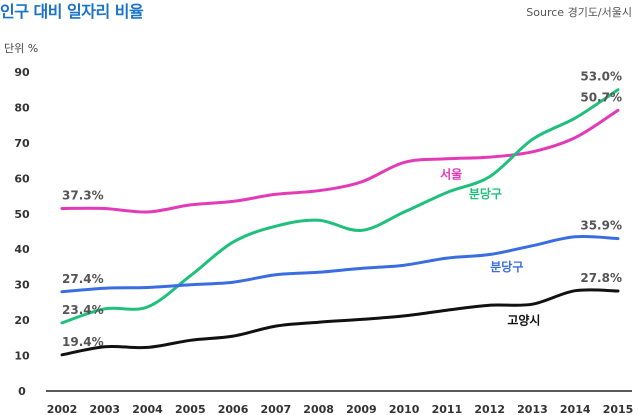 The height and width of the screenshot is (415, 638). I want to click on data-label: 27.8%, so click(601, 278).